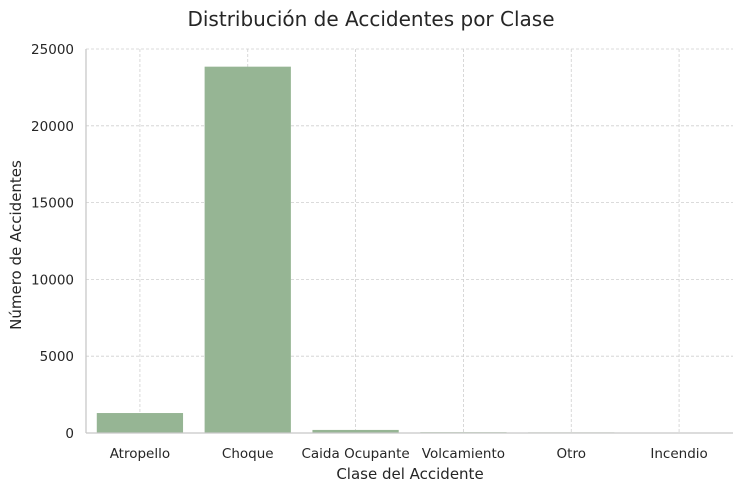  What do you see at coordinates (52, 50) in the screenshot?
I see `y-tick-label: 25000` at bounding box center [52, 50].